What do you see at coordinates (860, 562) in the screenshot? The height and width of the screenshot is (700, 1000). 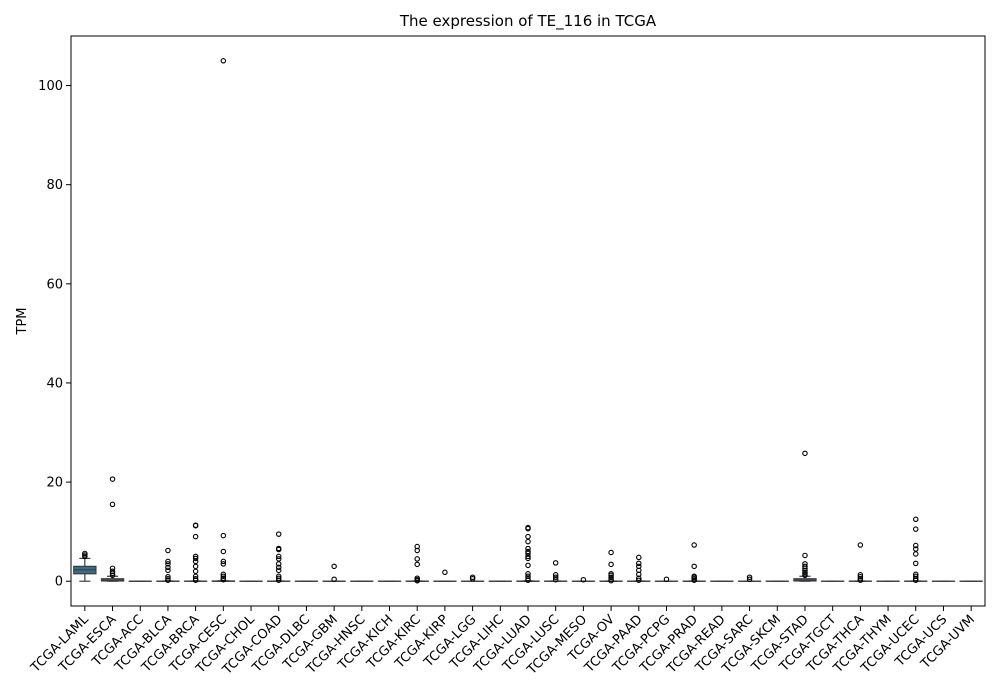 I see `box-group-tcga-thca` at bounding box center [860, 562].